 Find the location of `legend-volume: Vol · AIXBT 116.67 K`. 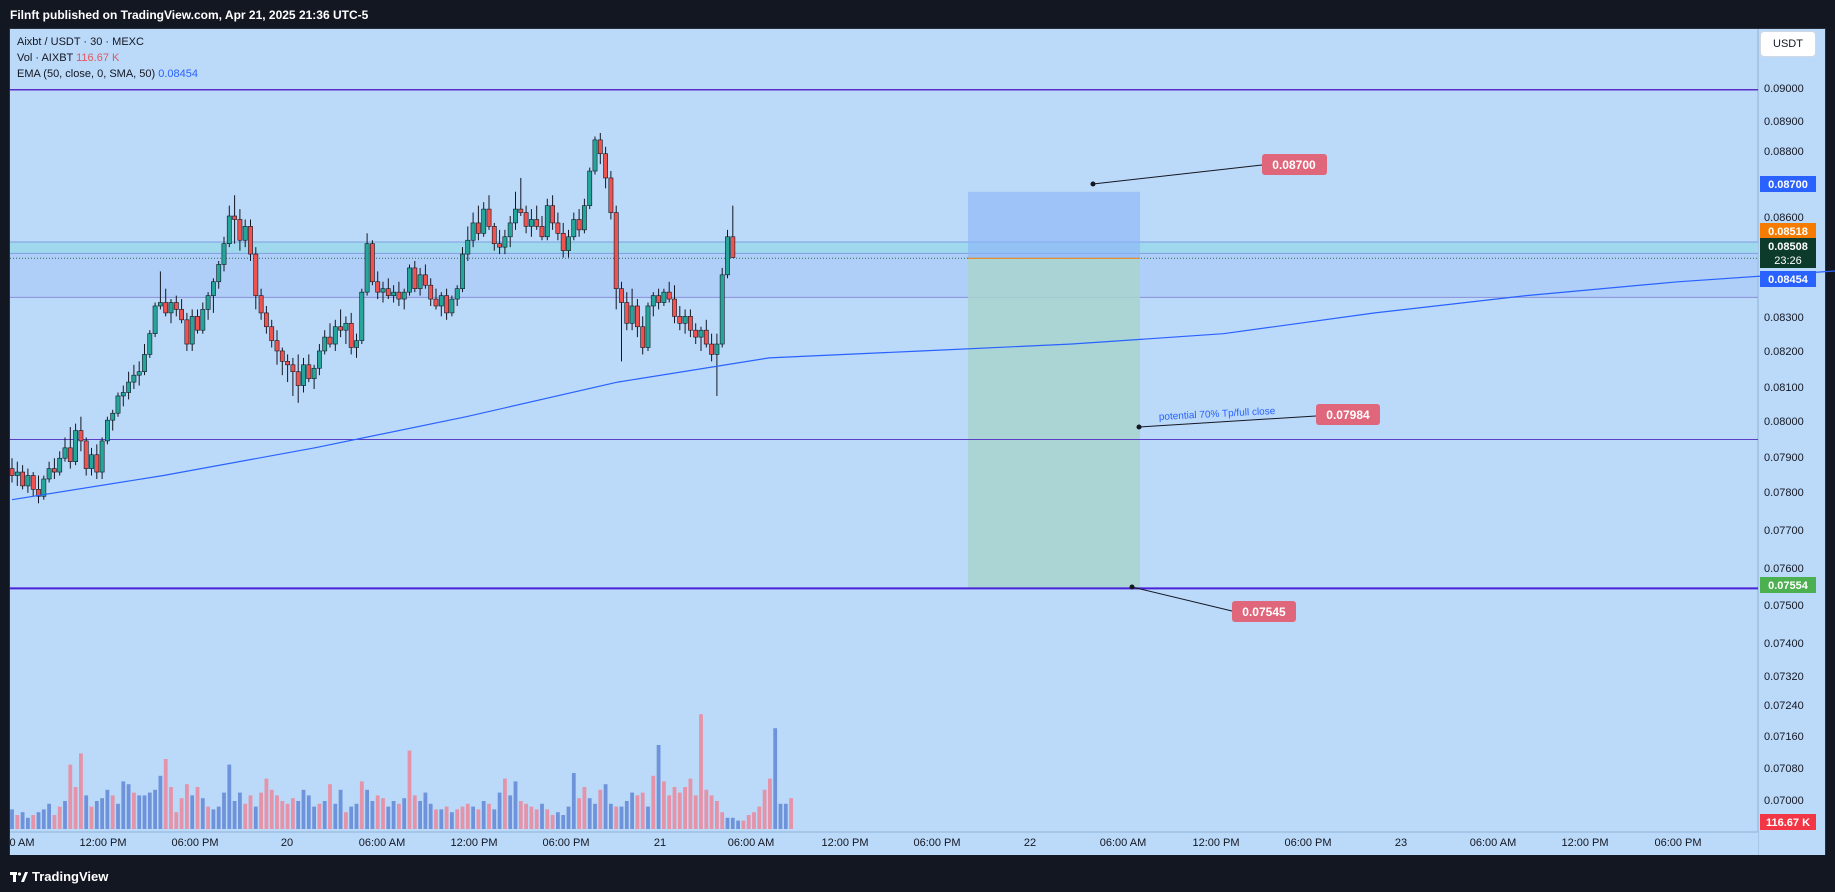

legend-volume: Vol · AIXBT 116.67 K is located at coordinates (107, 58).